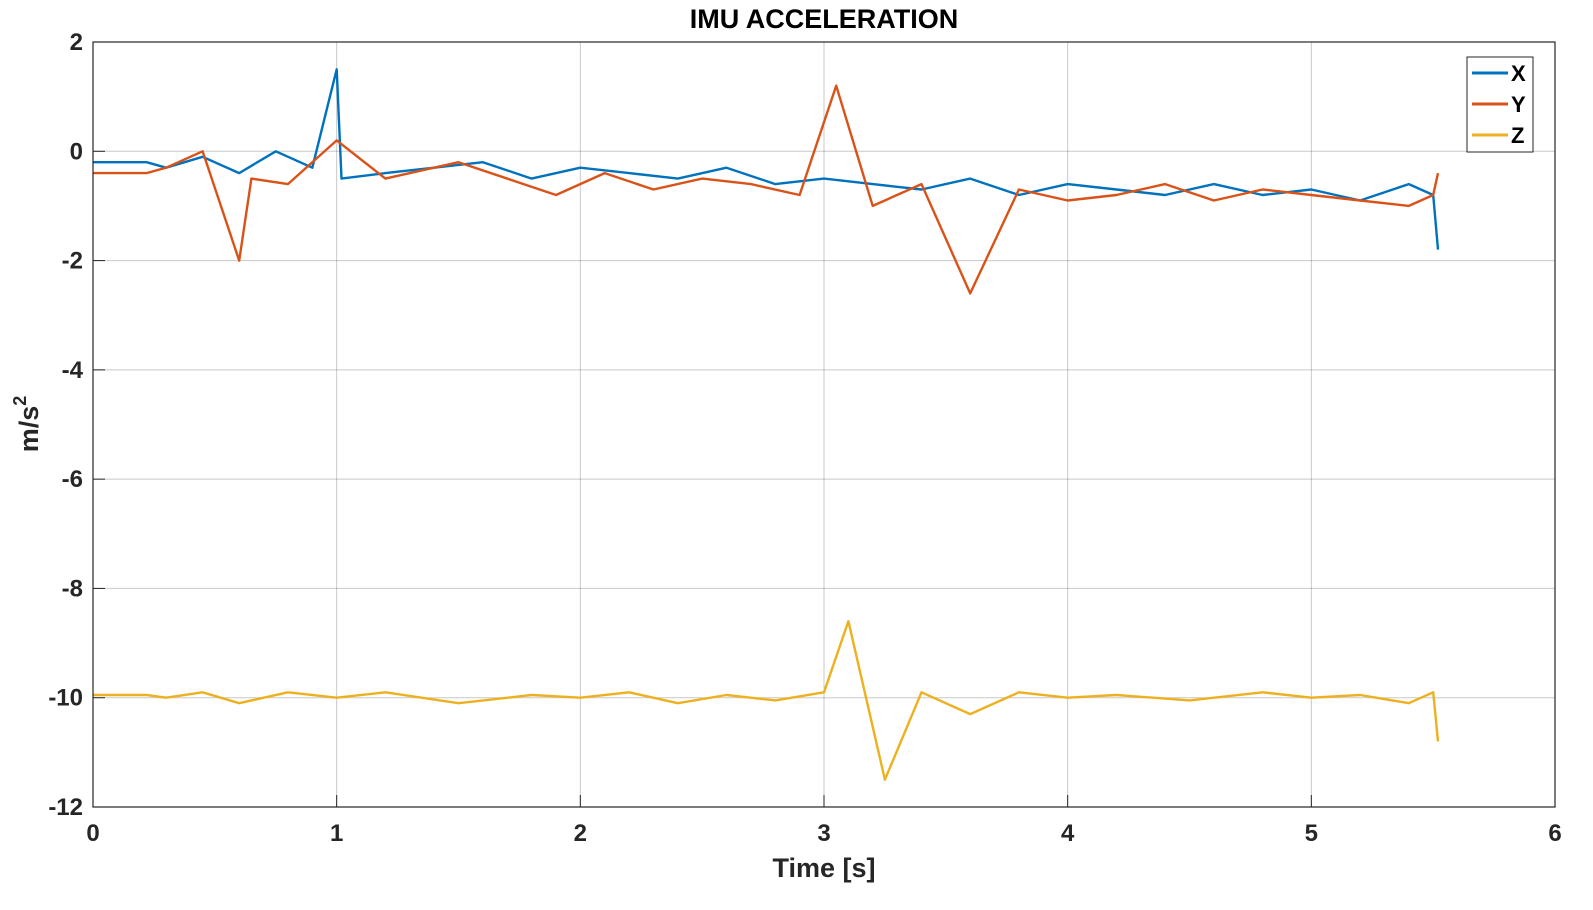 The image size is (1593, 910). What do you see at coordinates (72, 588) in the screenshot?
I see `y-tick-label: -8` at bounding box center [72, 588].